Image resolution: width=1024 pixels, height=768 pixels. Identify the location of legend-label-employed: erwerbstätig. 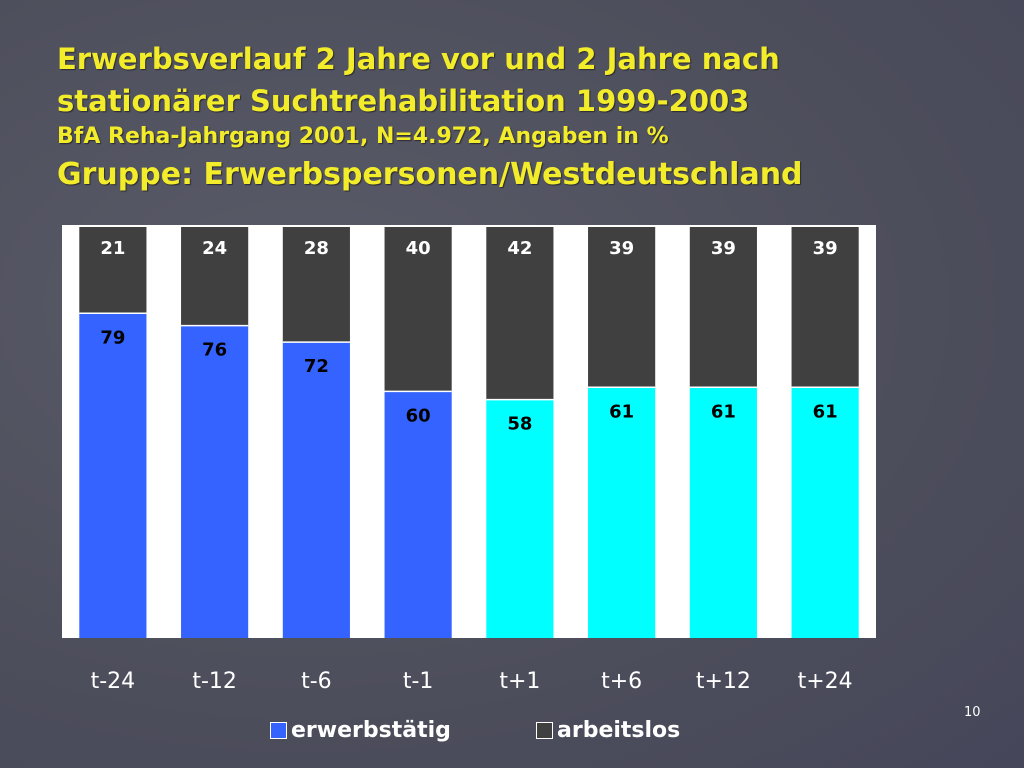
(371, 730).